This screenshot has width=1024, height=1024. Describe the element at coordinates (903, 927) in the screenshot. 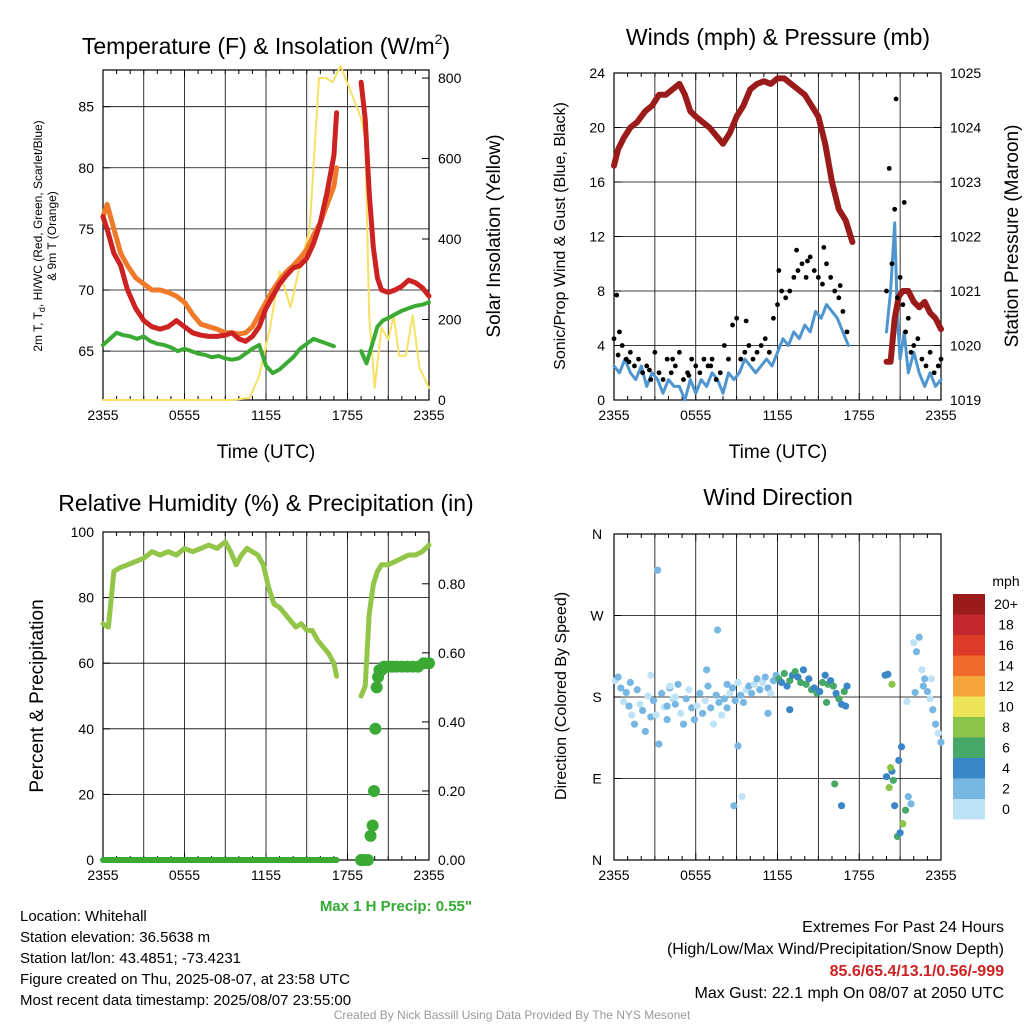

I see `extremes-title: Extremes For Past 24 Hours` at that location.